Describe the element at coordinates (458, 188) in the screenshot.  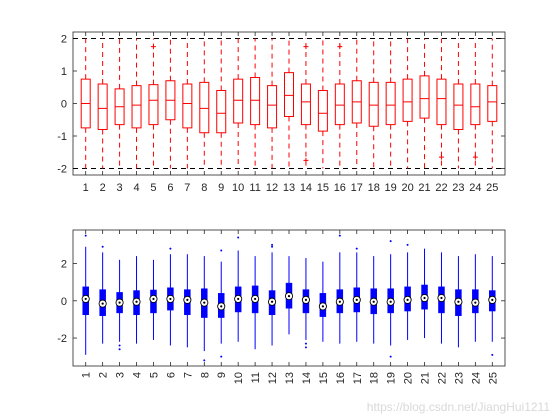
I see `x-tick-label: 23` at that location.